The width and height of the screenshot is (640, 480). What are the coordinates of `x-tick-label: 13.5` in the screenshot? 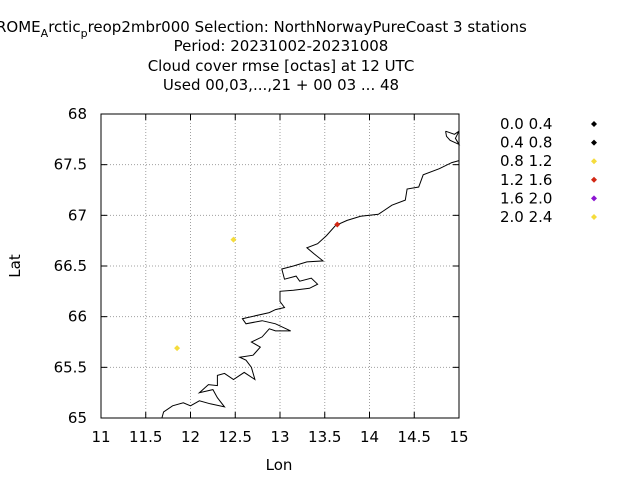 It's located at (324, 437).